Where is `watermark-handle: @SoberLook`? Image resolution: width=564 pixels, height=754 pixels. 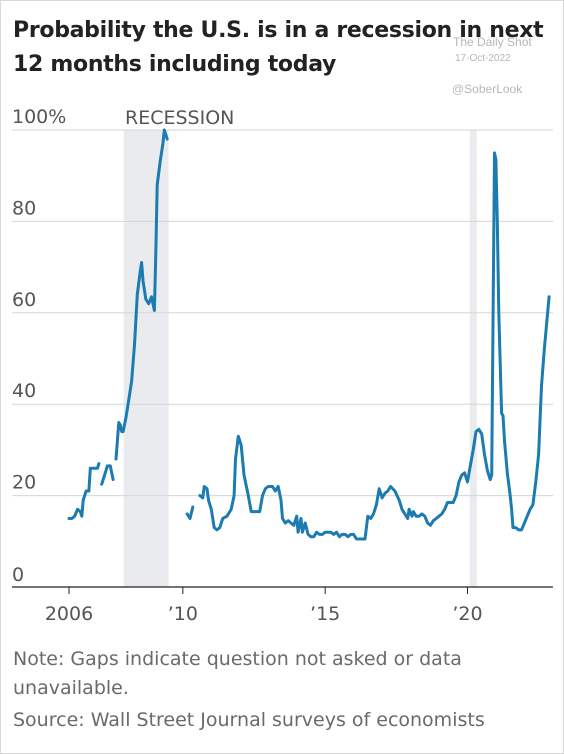
watermark-handle: @SoberLook is located at coordinates (487, 89).